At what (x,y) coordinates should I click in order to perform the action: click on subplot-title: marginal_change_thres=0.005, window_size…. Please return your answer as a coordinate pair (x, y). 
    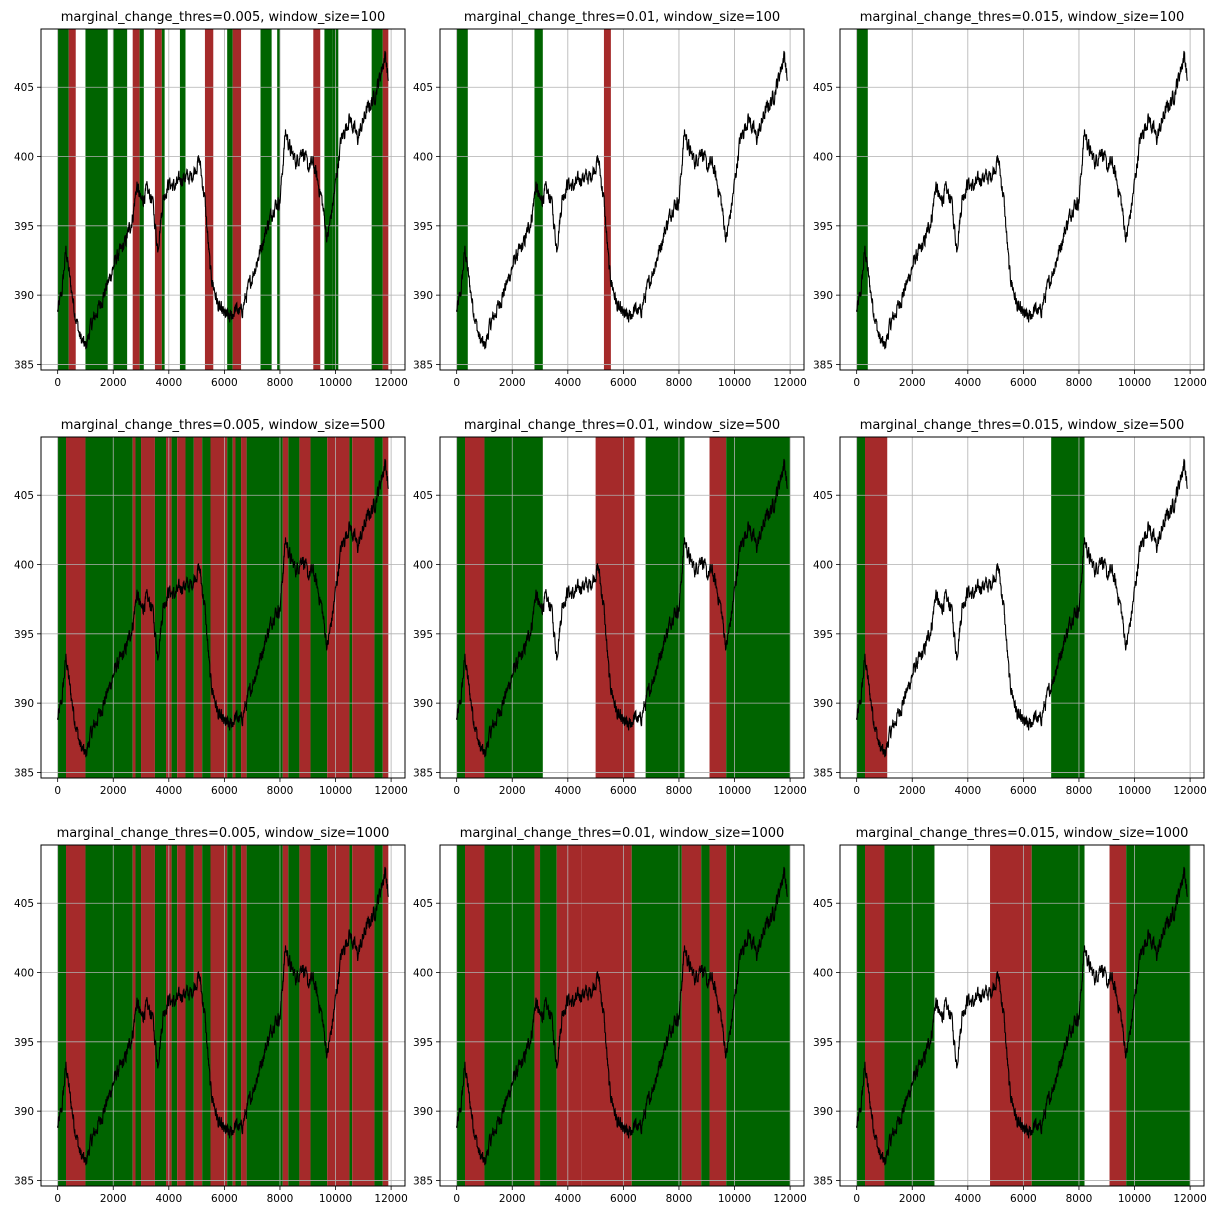
    Looking at the image, I should click on (223, 17).